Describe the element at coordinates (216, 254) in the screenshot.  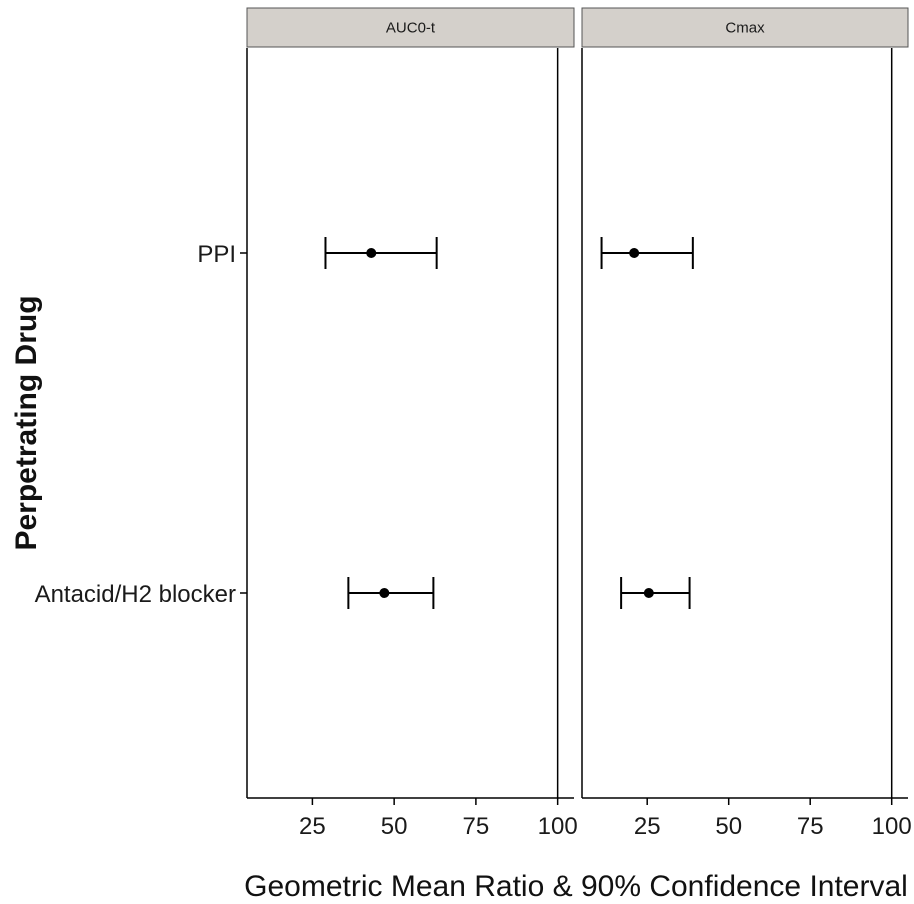
I see `y-category-label: PPI` at that location.